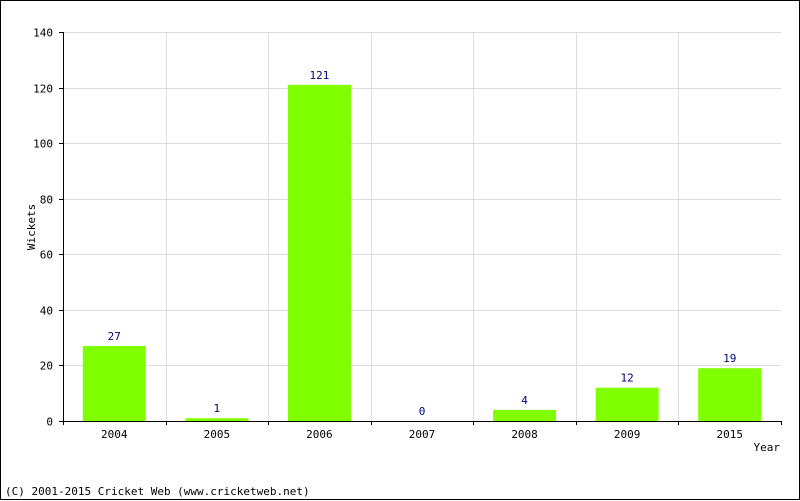 The width and height of the screenshot is (800, 501). I want to click on y-tick-labels: 0 20 40 60 80 100 120 140, so click(43, 228).